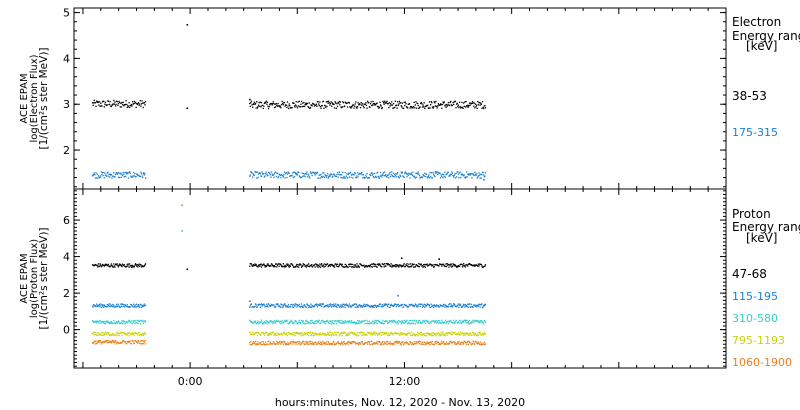 This screenshot has width=800, height=410. I want to click on y-axis-label-line: [1/(cm²s ster MeV)], so click(44, 278).